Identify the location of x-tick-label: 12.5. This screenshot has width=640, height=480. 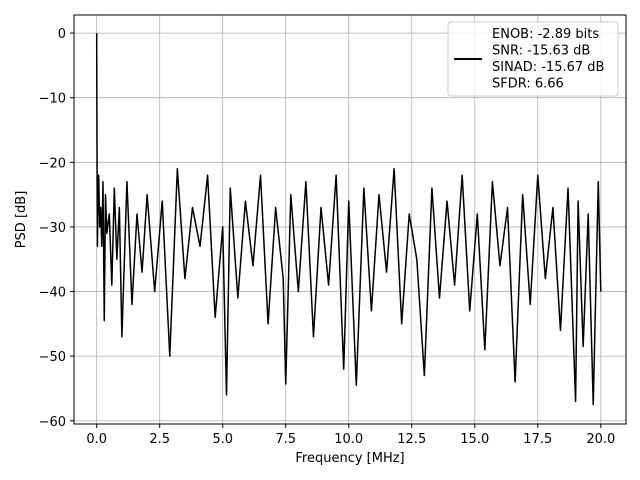
(411, 439).